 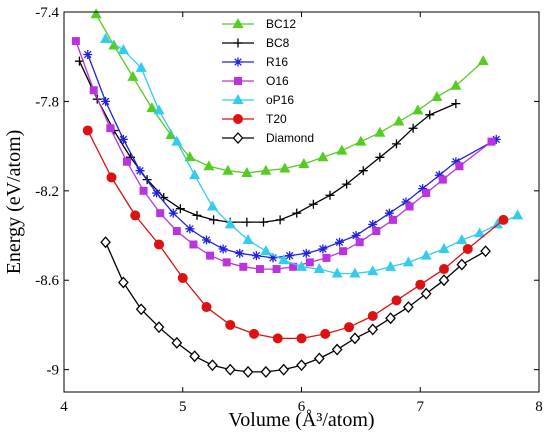 I want to click on x-tick-label: 8, so click(x=539, y=407).